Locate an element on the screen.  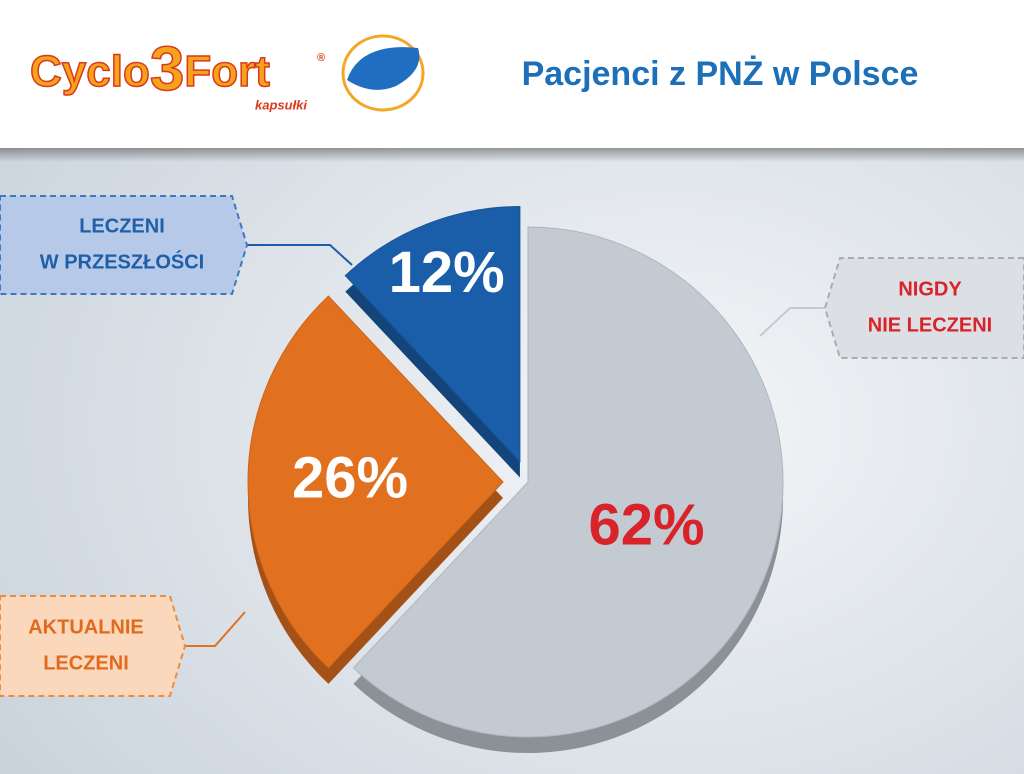
logo-ring is located at coordinates (383, 73).